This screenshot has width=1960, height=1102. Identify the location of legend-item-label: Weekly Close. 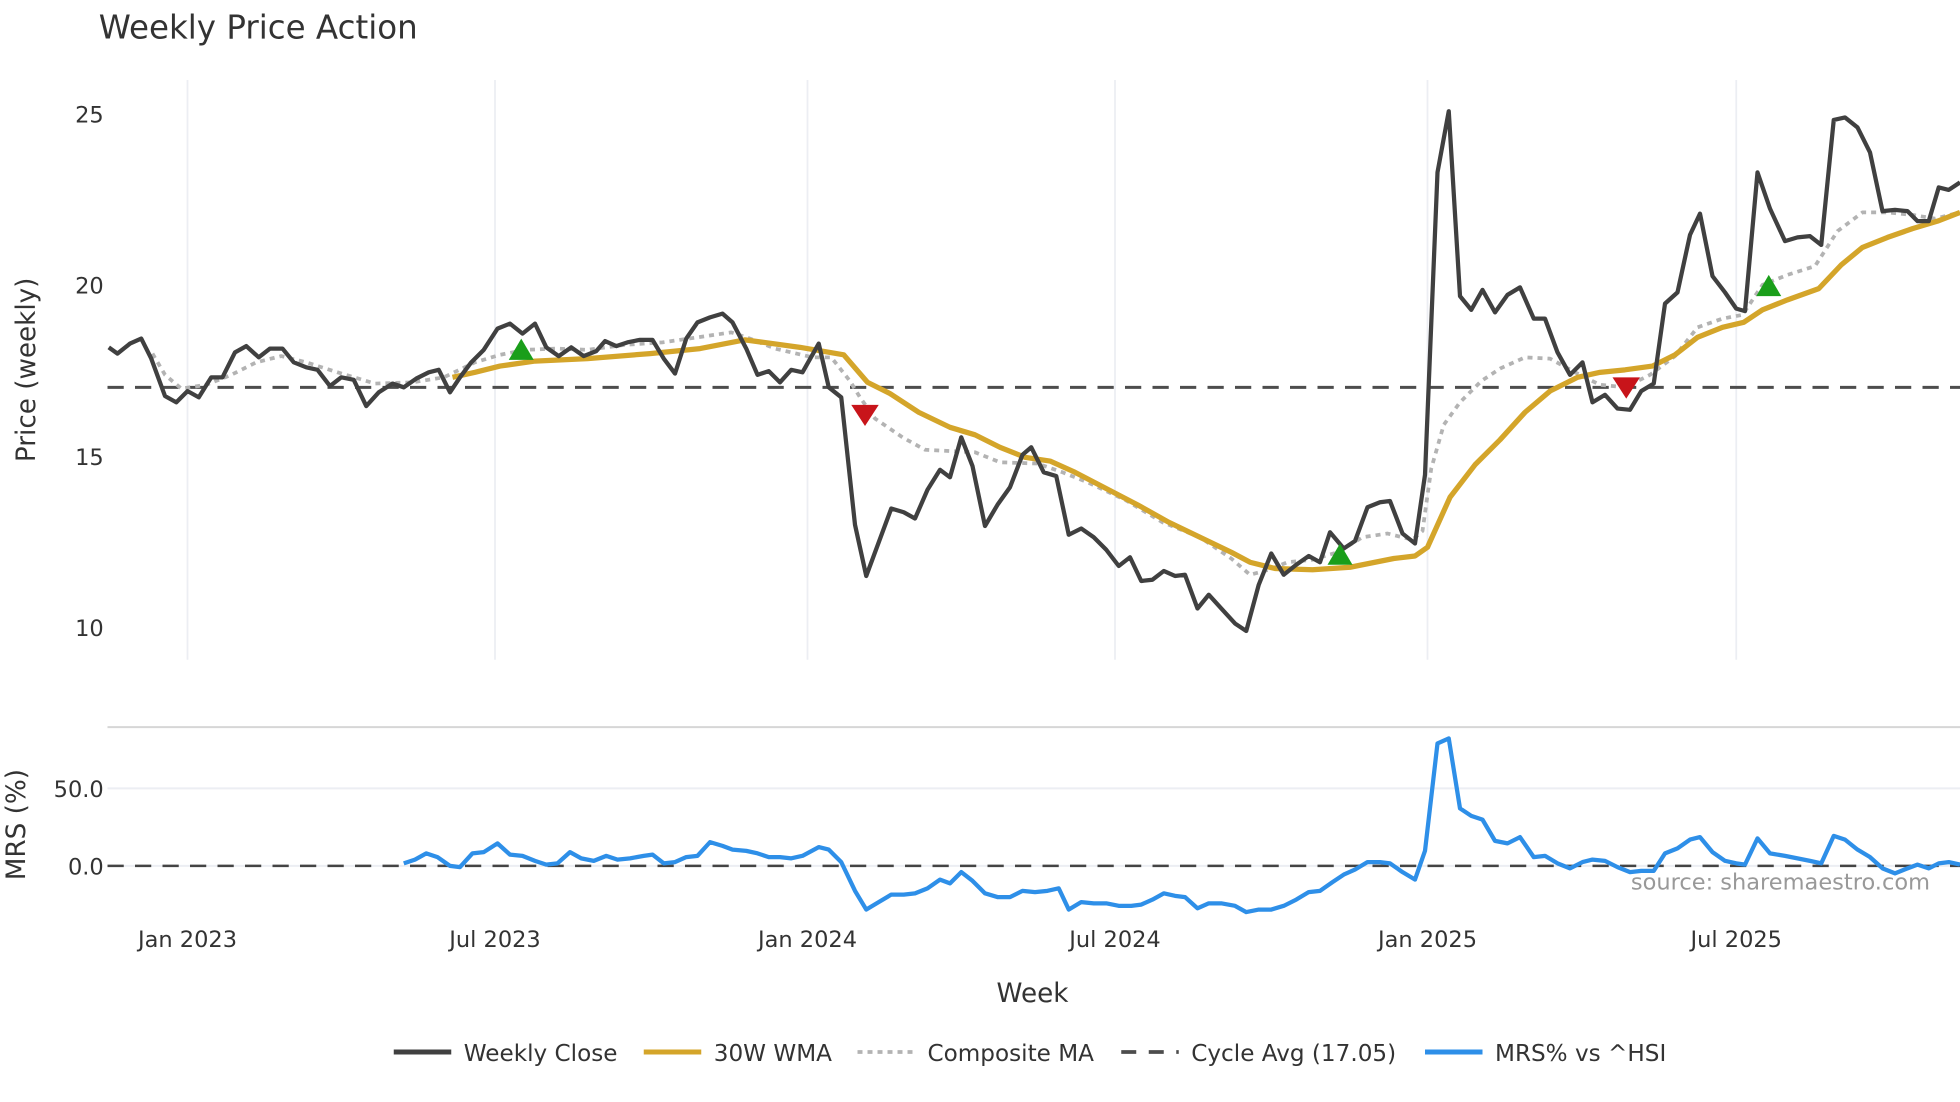
(541, 1054).